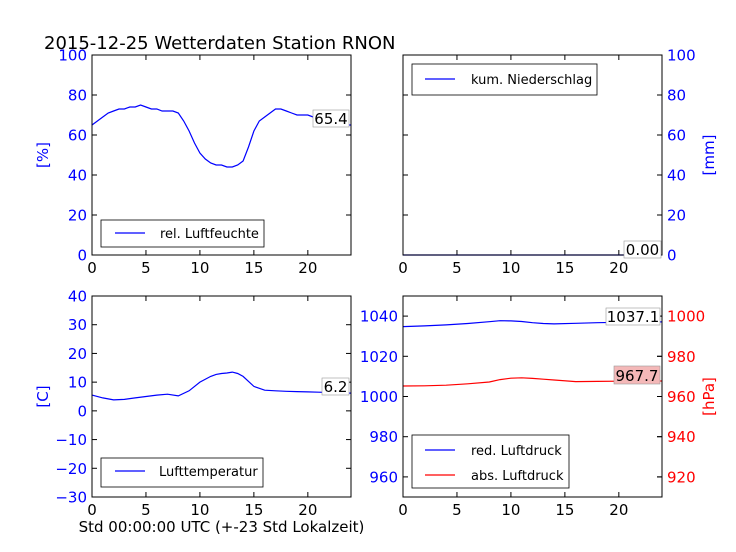 Image resolution: width=736 pixels, height=552 pixels. Describe the element at coordinates (77, 325) in the screenshot. I see `y-tick-label: 30` at that location.